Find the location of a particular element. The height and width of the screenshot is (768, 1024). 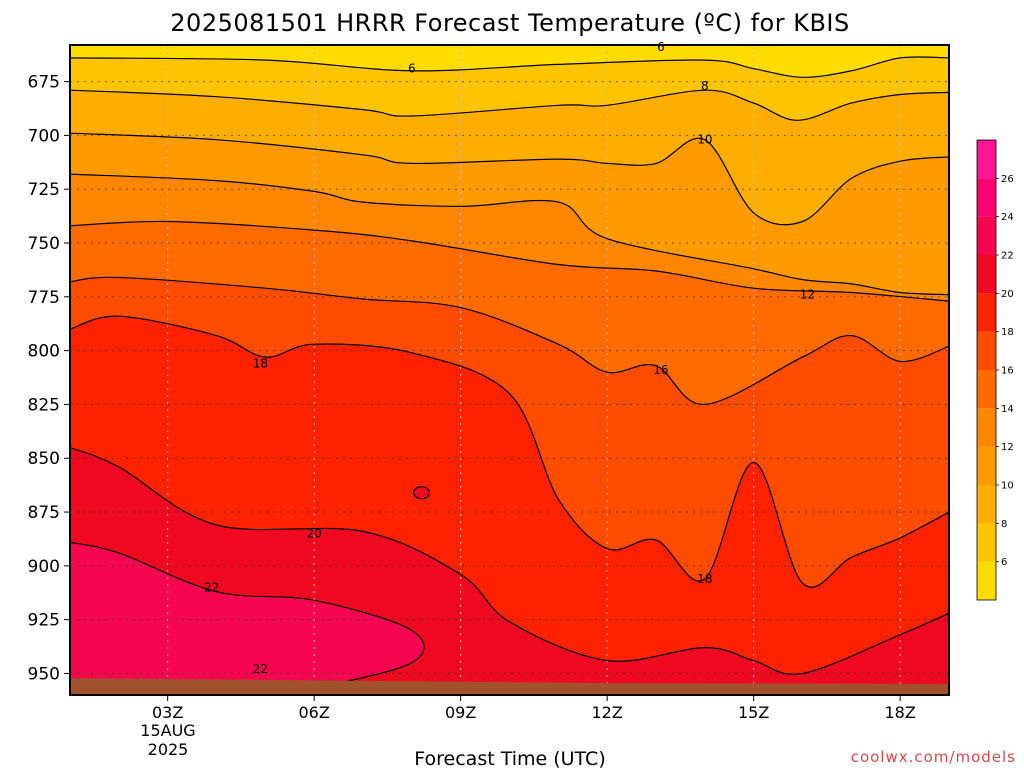

y-tick-label: 775 is located at coordinates (44, 298).